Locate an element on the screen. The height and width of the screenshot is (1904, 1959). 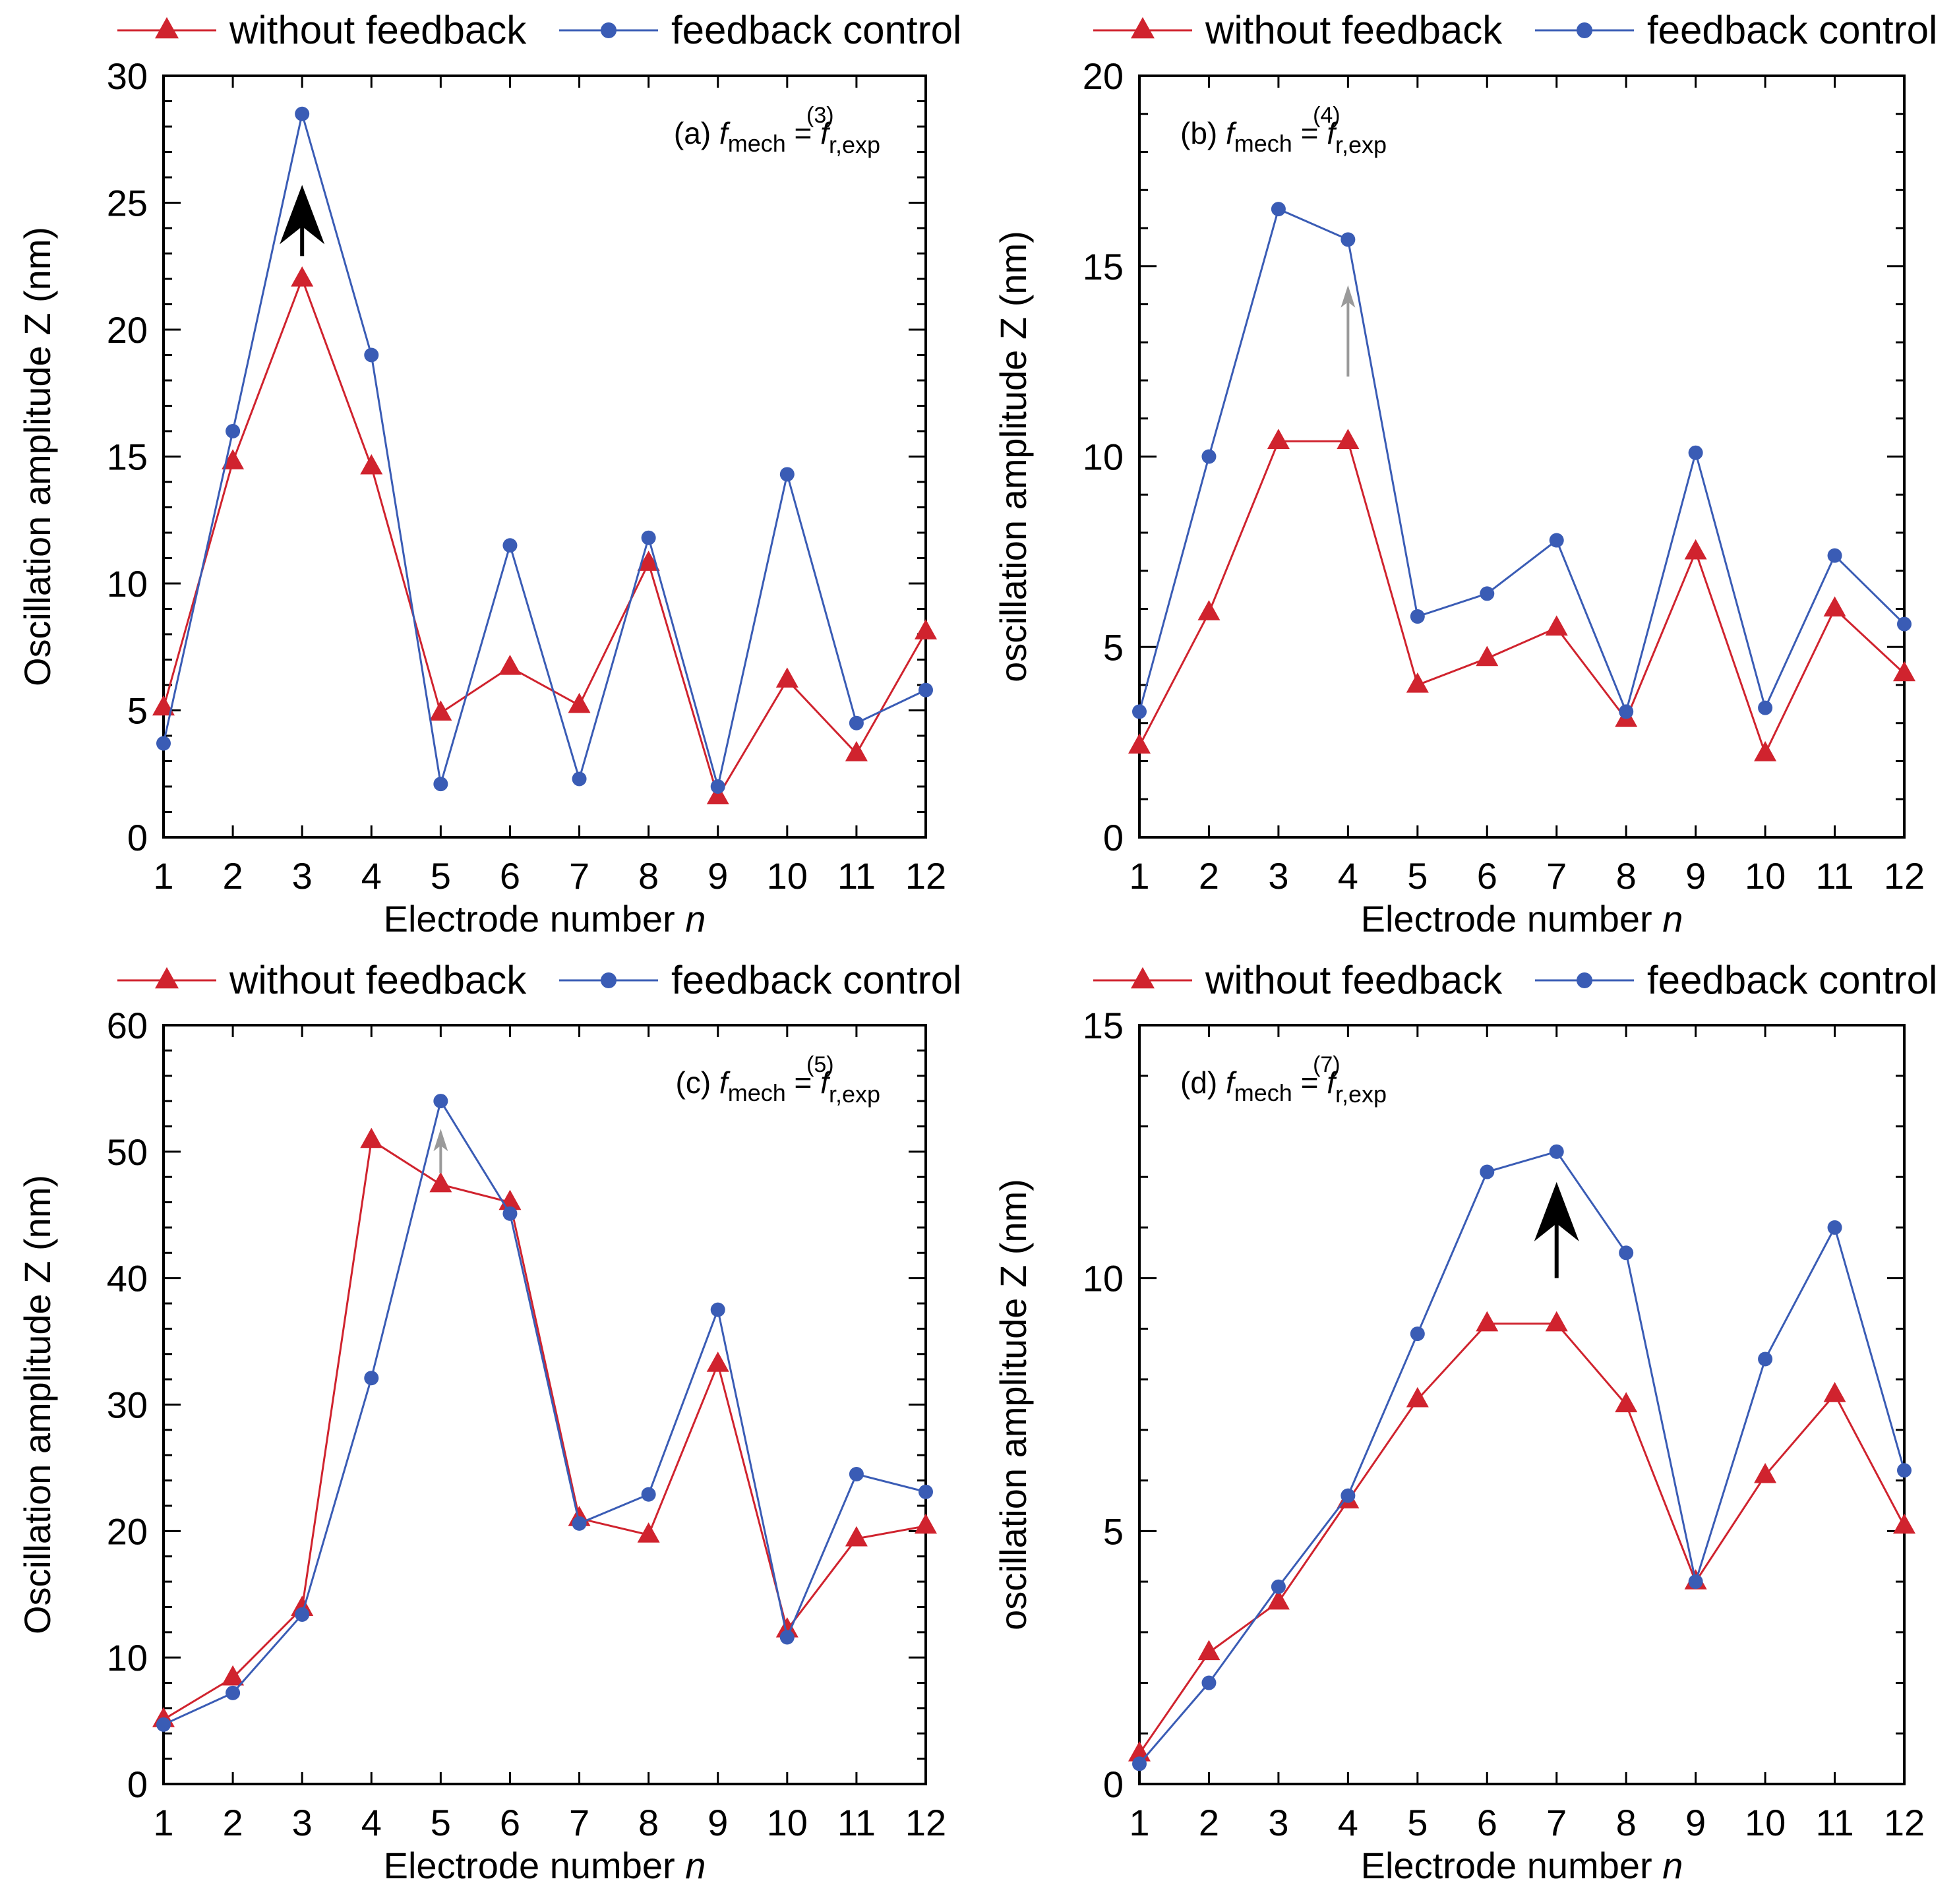
annotation-prefix: (b) is located at coordinates (1203, 133).